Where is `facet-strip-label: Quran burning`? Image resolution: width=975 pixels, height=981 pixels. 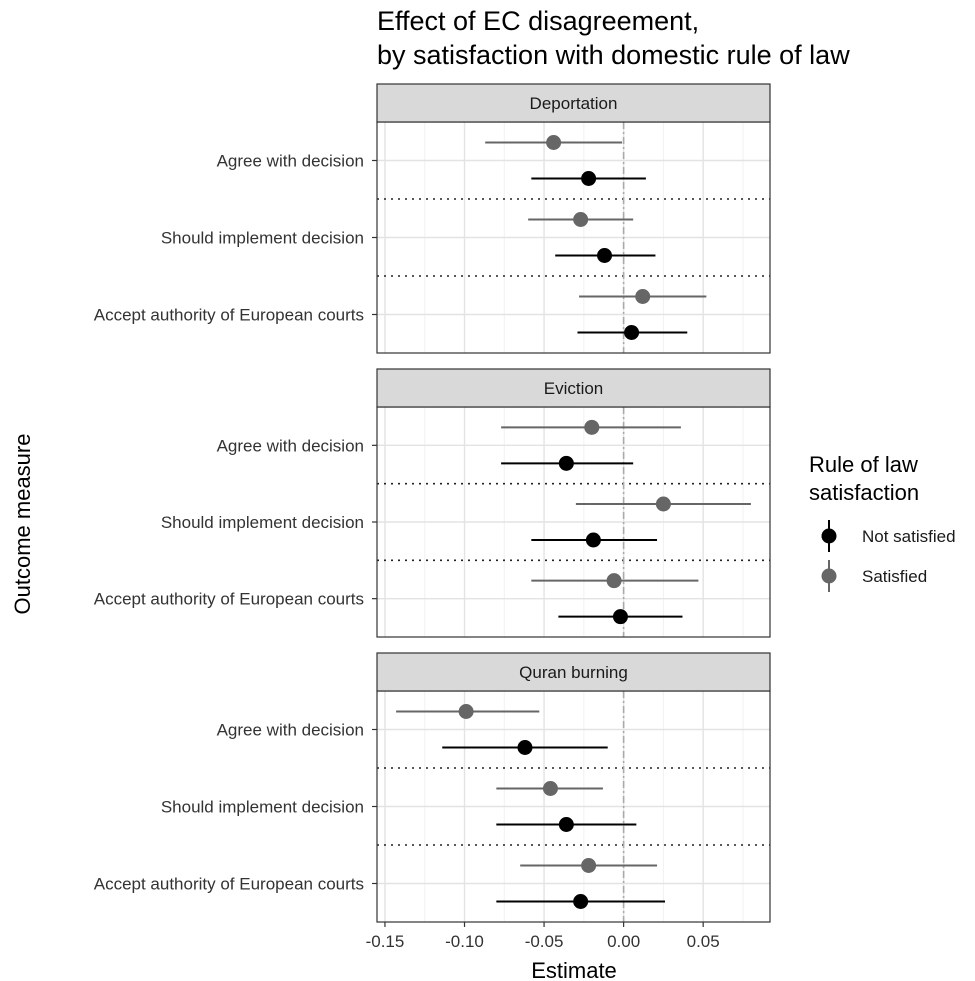
facet-strip-label: Quran burning is located at coordinates (573, 672).